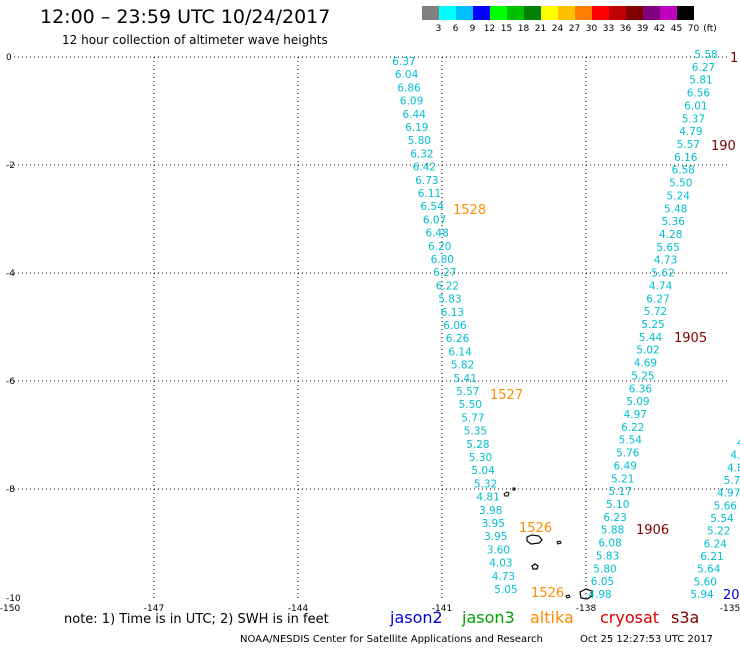 This screenshot has width=740, height=650. Describe the element at coordinates (628, 454) in the screenshot. I see `swh-value: 5.76` at that location.